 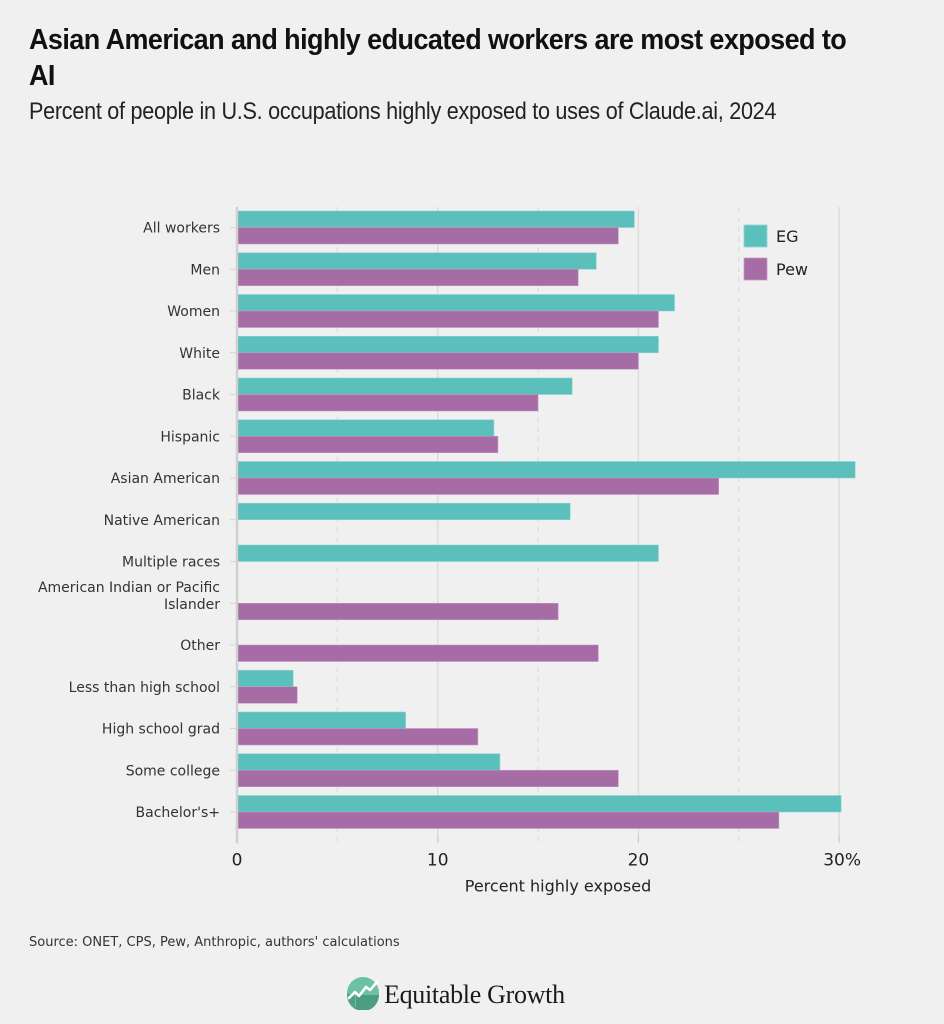 I want to click on category-label: Black, so click(x=201, y=396).